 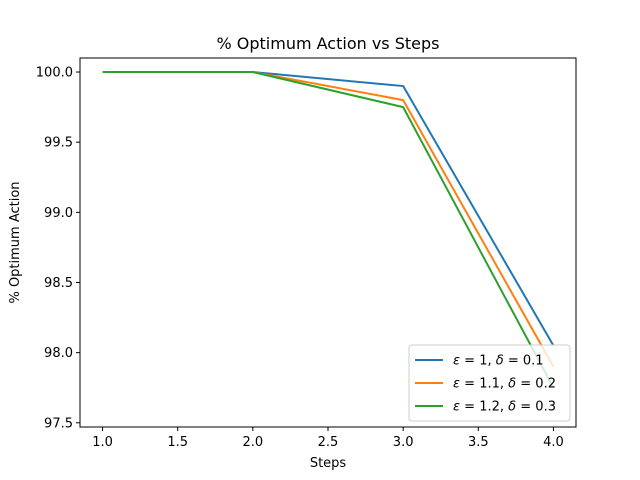 I want to click on y-tick-label: 100.0, so click(x=54, y=73).